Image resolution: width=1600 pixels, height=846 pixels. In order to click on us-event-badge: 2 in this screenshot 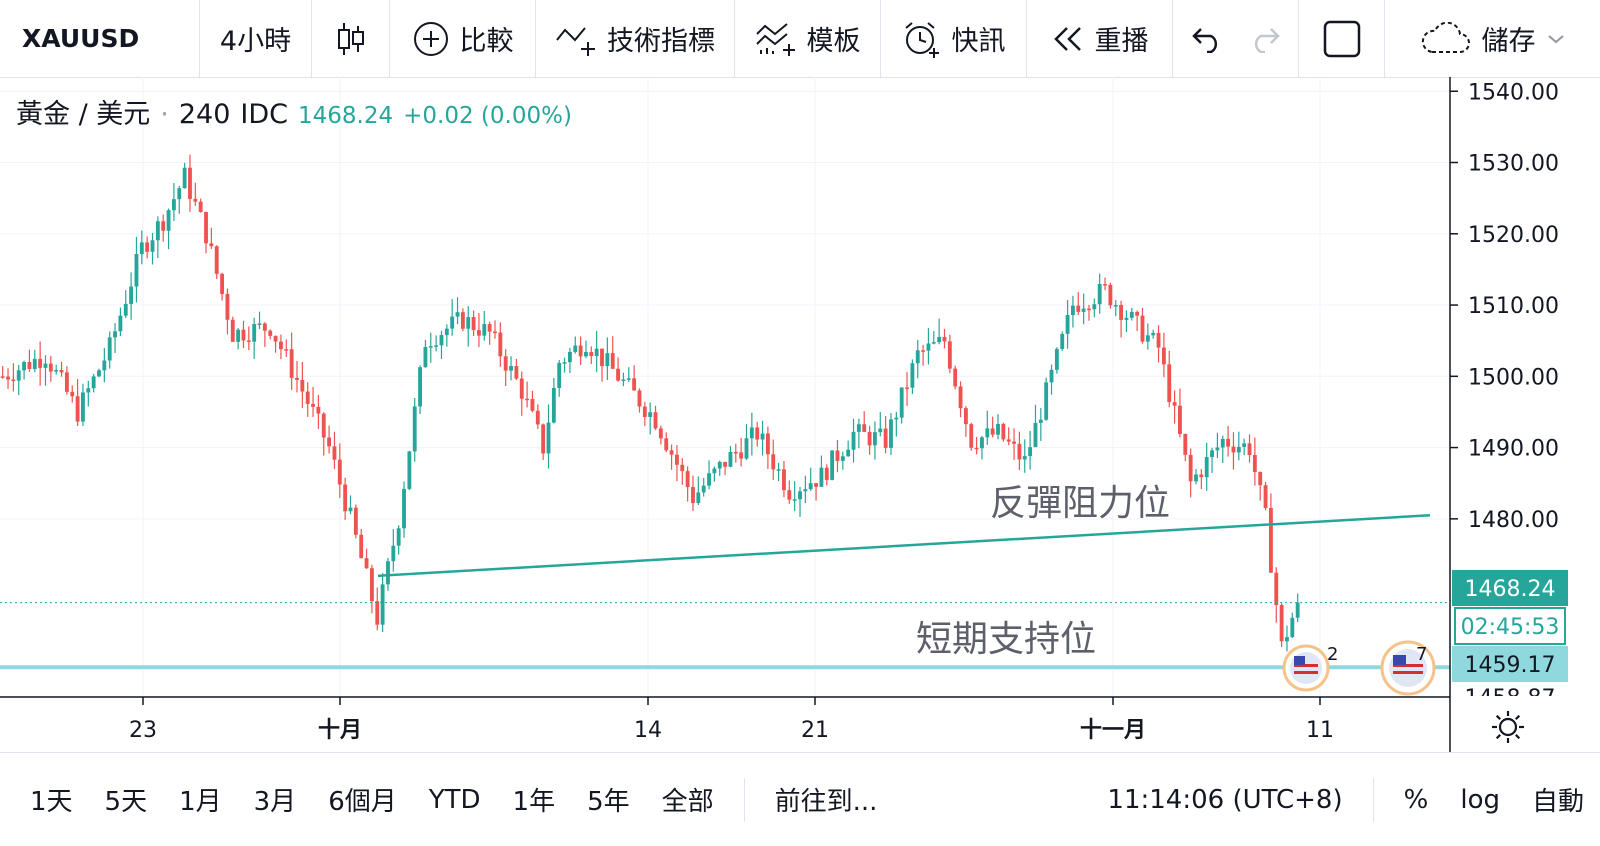, I will do `click(1310, 668)`.